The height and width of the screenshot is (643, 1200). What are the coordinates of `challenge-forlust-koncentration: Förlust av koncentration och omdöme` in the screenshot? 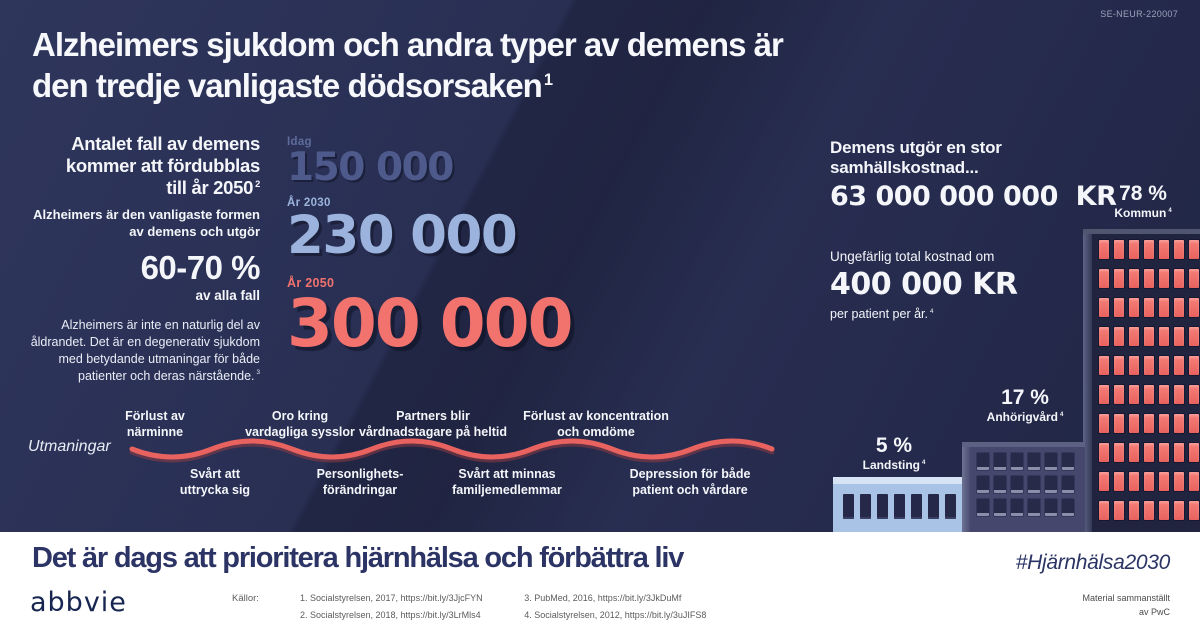 It's located at (596, 424).